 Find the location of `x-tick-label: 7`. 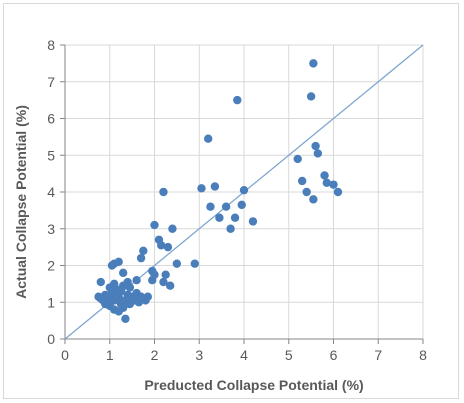

x-tick-label: 7 is located at coordinates (378, 355).